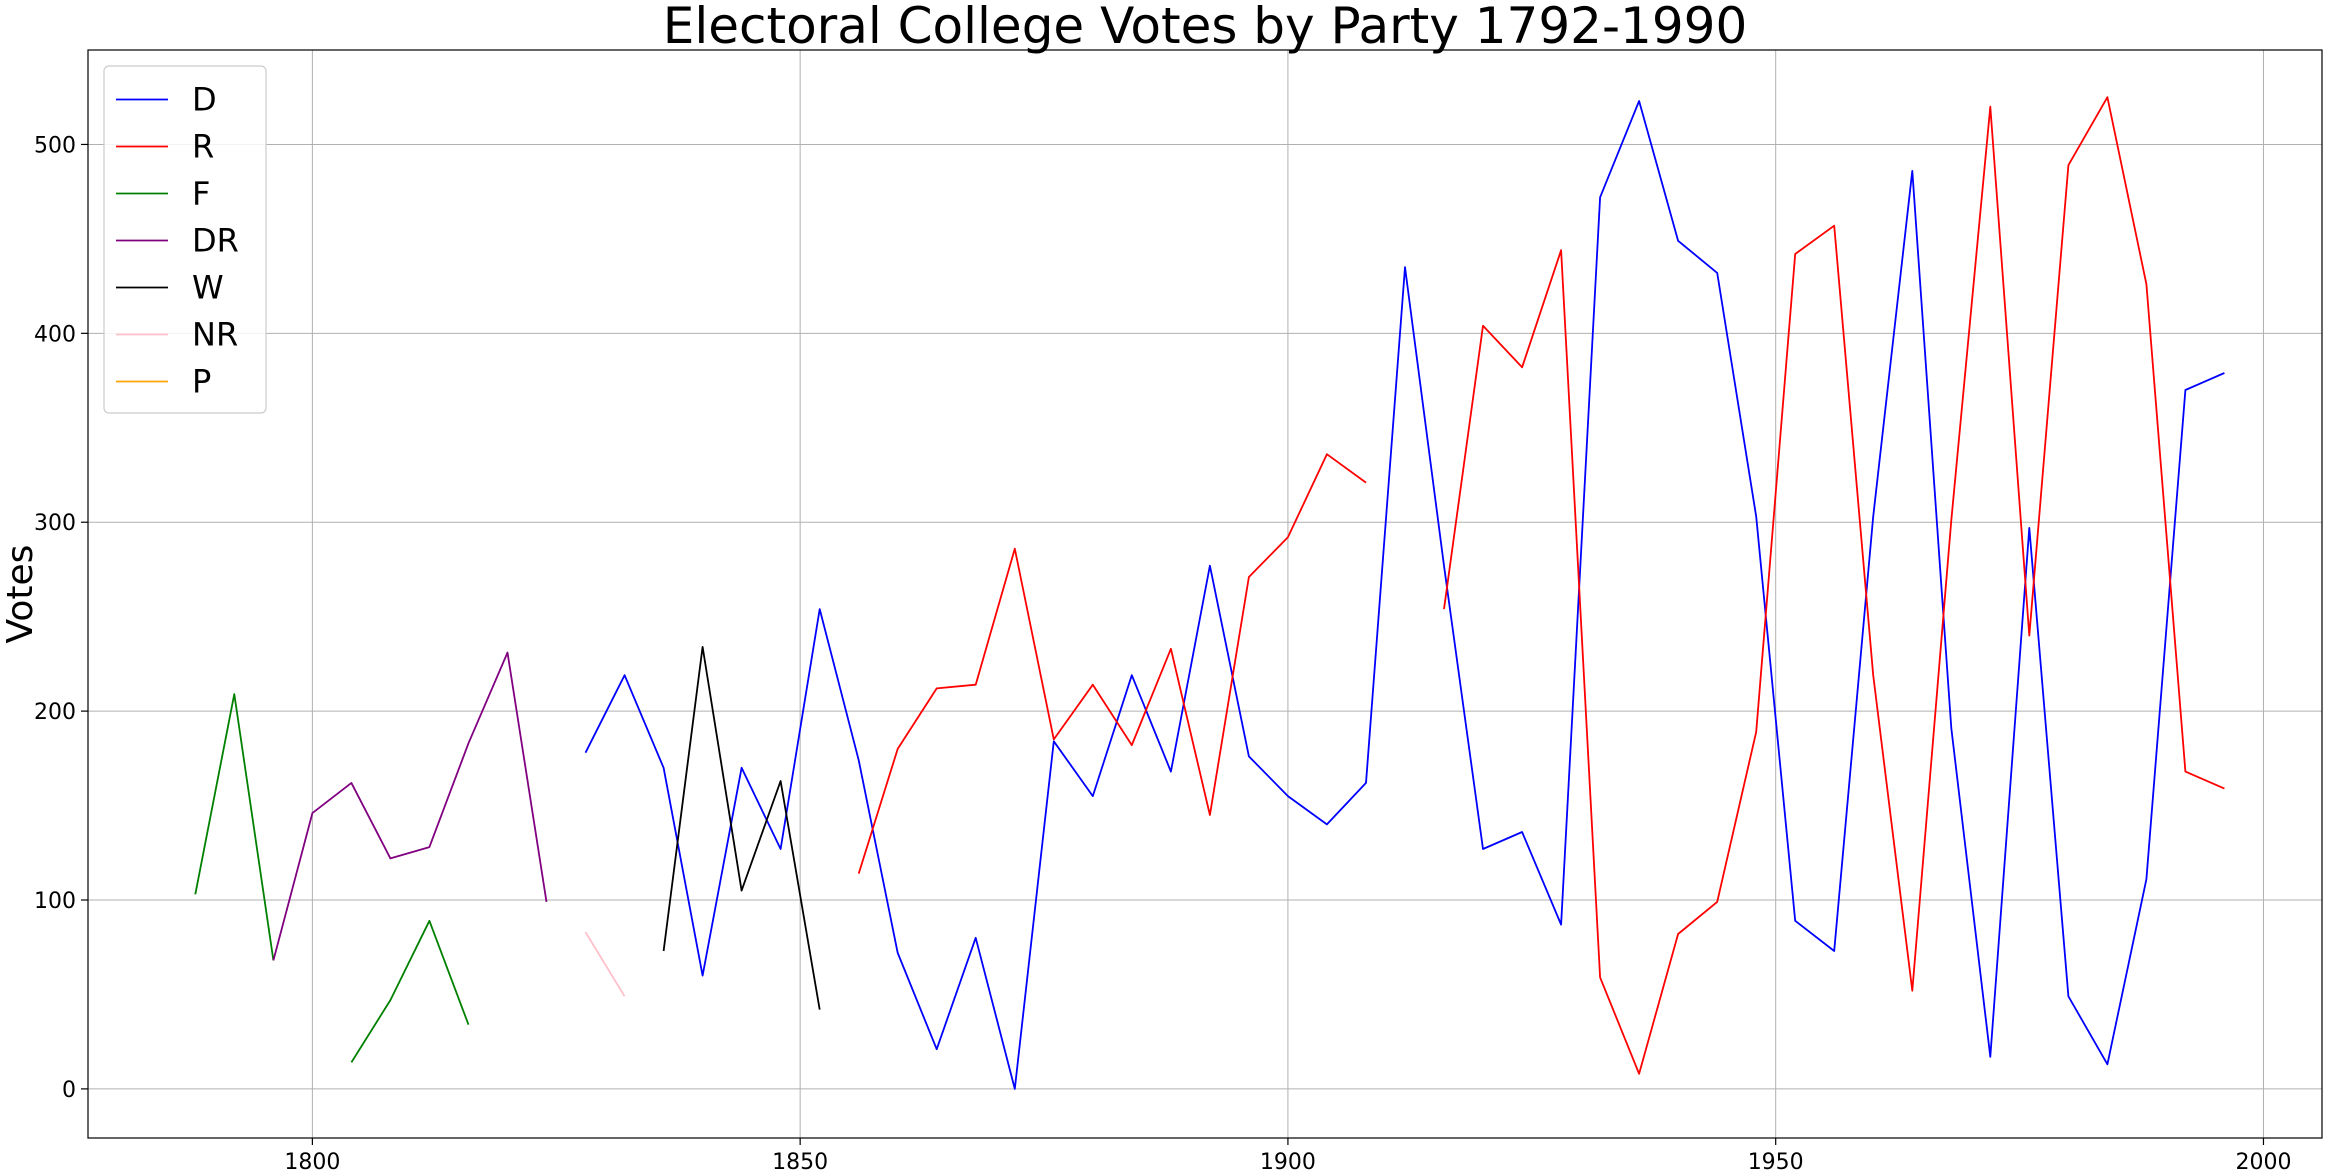 This screenshot has width=2330, height=1170. Describe the element at coordinates (1112, 663) in the screenshot. I see `series-line-r` at that location.